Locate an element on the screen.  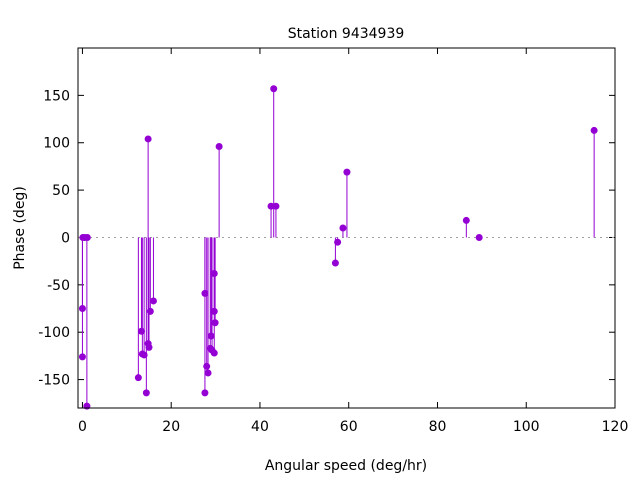
x-tick-label: 120 is located at coordinates (615, 427).